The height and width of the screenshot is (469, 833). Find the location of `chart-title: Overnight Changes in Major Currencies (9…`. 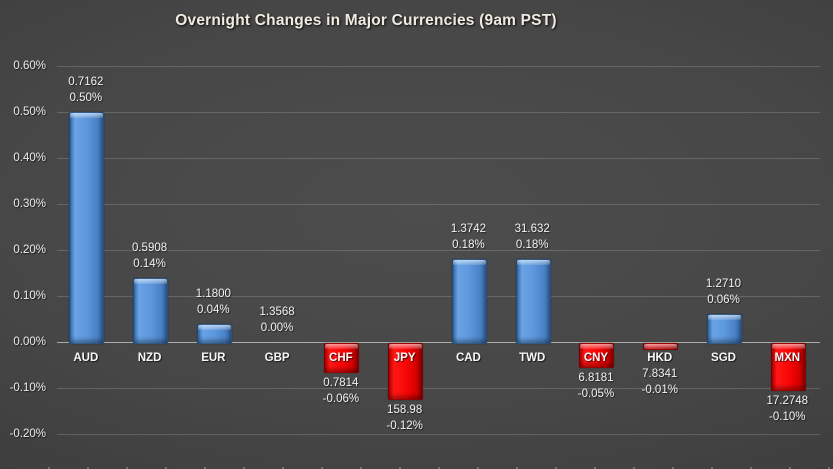

chart-title: Overnight Changes in Major Currencies (9… is located at coordinates (366, 20).